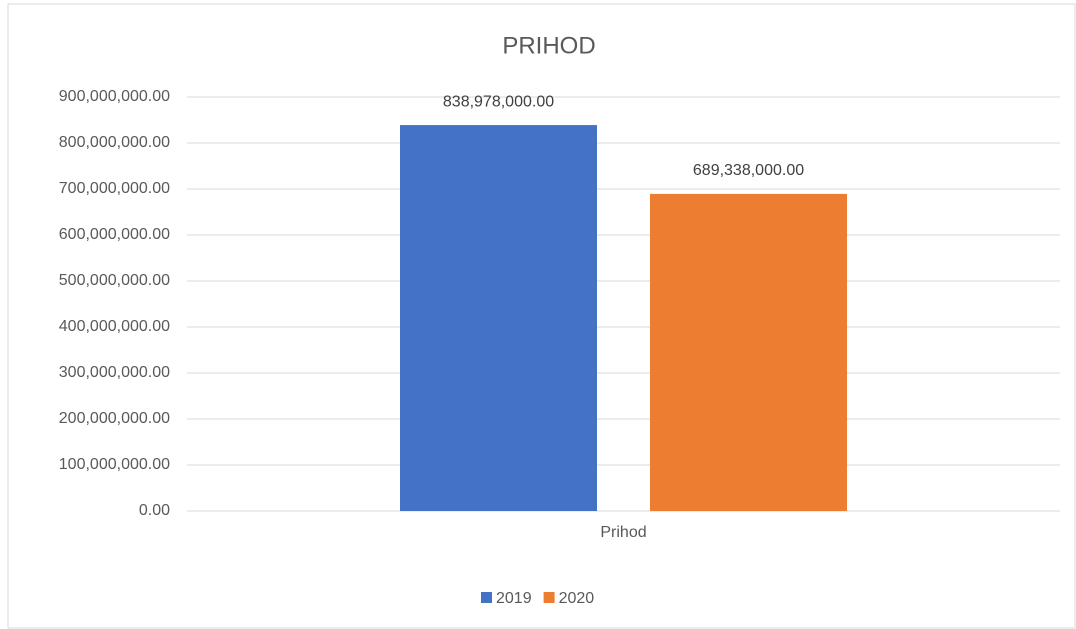  What do you see at coordinates (114, 234) in the screenshot?
I see `y-tick-label: 600,000,000.00` at bounding box center [114, 234].